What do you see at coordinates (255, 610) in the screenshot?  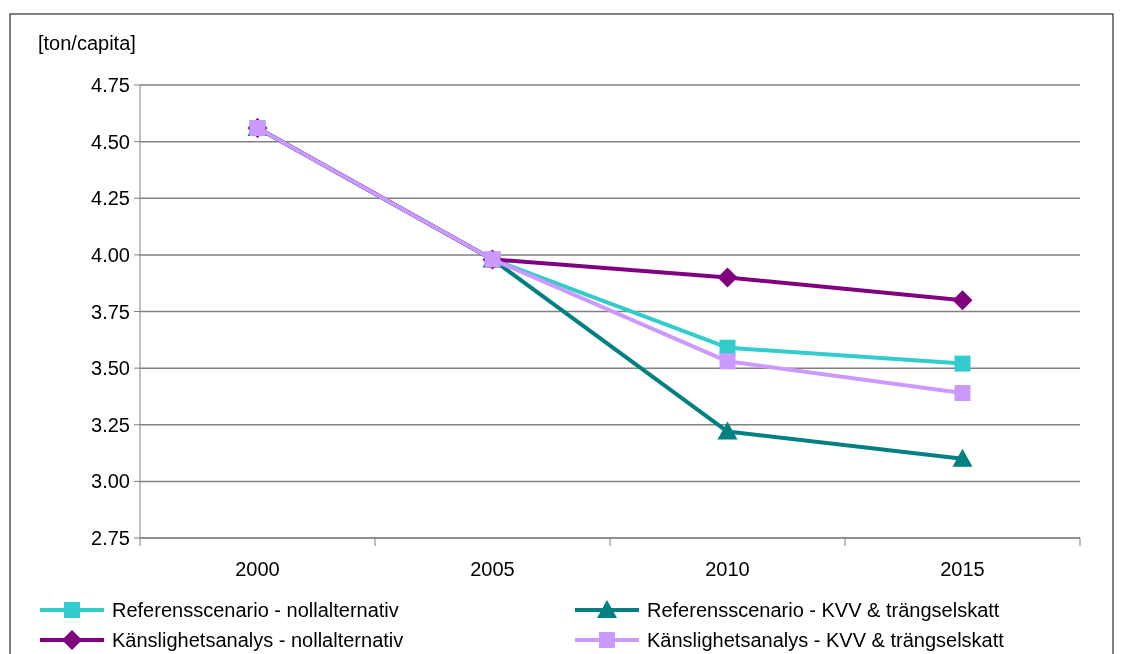 I see `legend-label: Referensscenario - nollalternativ` at bounding box center [255, 610].